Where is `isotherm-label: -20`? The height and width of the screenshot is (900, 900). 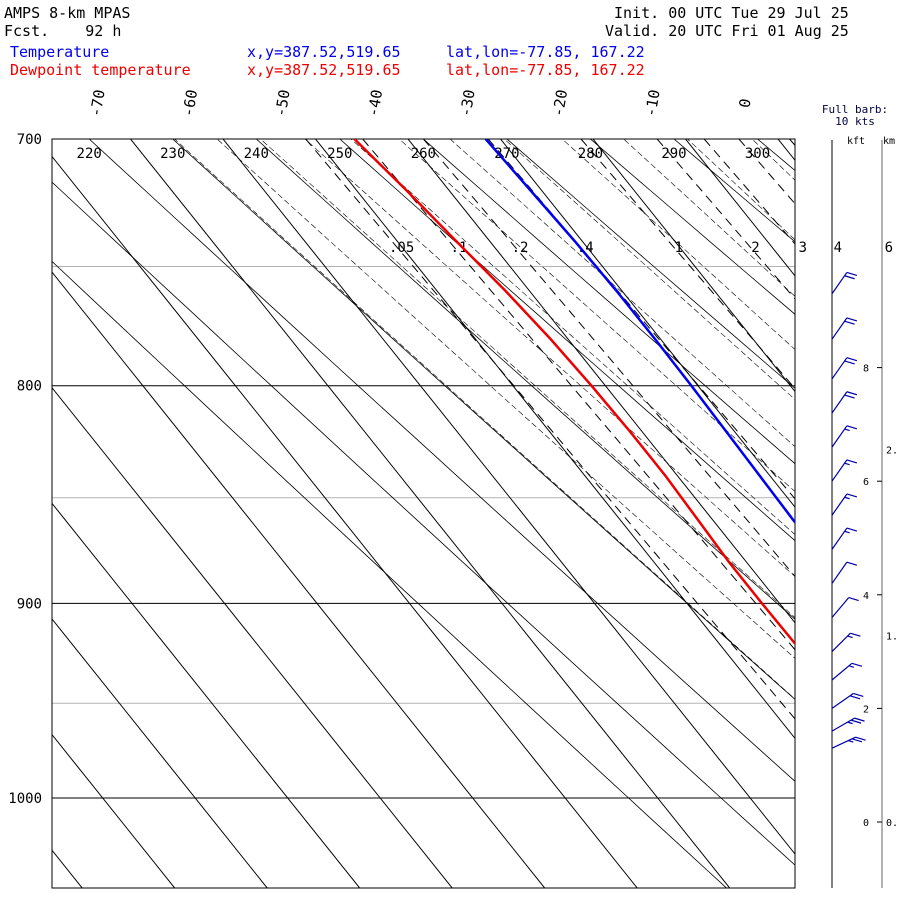
isotherm-label: -20 is located at coordinates (560, 103).